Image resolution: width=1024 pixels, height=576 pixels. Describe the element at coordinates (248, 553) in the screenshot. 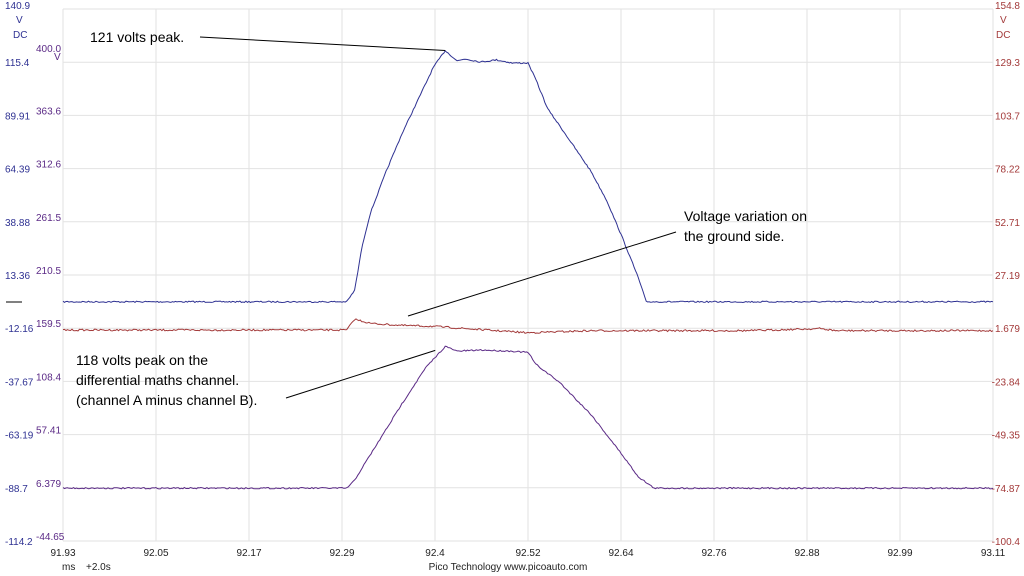

I see `tick-label-time: 92.17` at that location.